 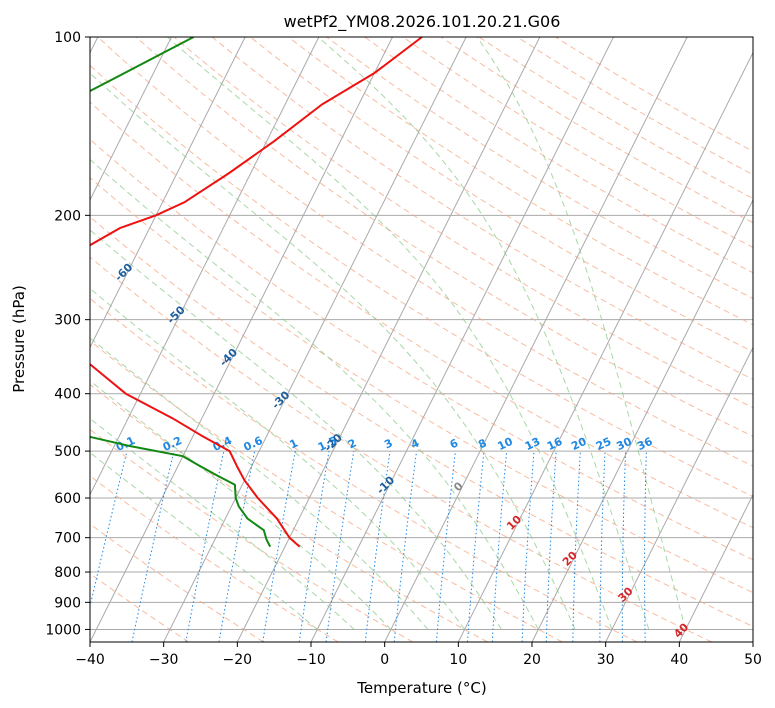 What do you see at coordinates (67, 334) in the screenshot?
I see `y-axis-ticks: 100 200 300 400 500 600 700 800 900 1000` at bounding box center [67, 334].